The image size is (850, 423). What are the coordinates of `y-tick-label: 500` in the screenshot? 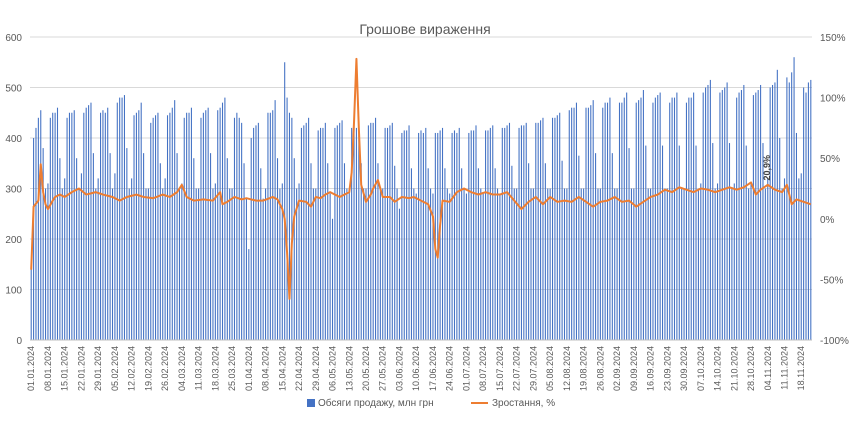 It's located at (13, 89).